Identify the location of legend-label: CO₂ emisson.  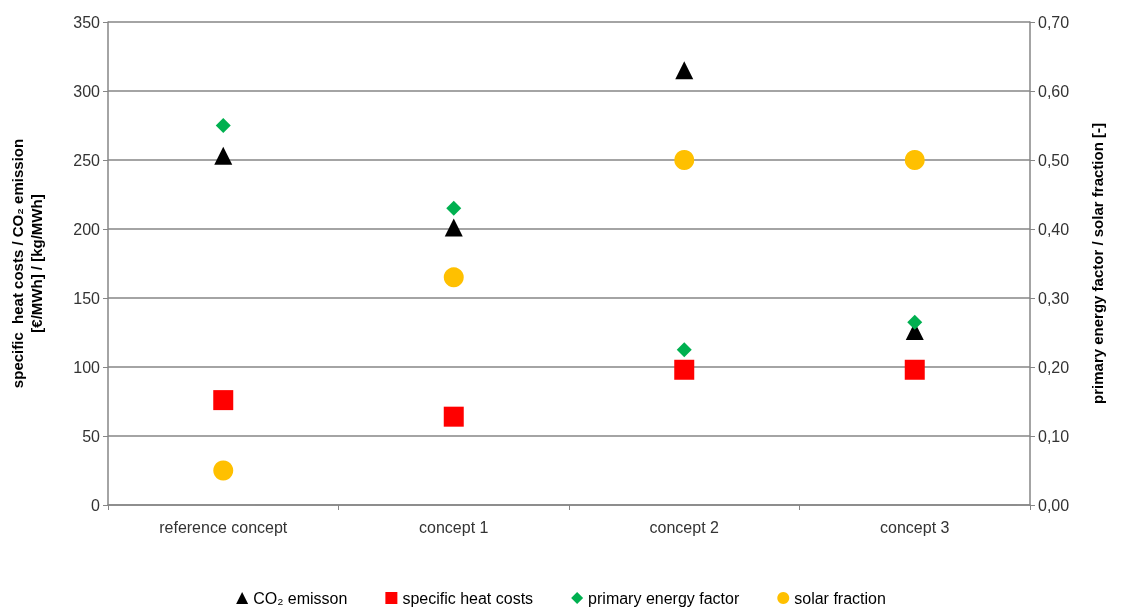
(300, 598).